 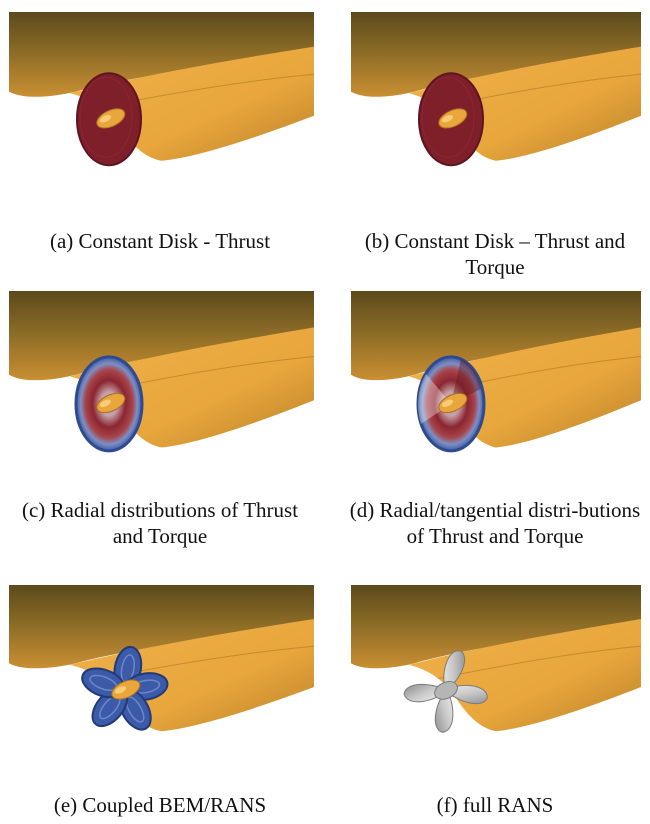 What do you see at coordinates (495, 805) in the screenshot?
I see `caption-f: (f) full RANS` at bounding box center [495, 805].